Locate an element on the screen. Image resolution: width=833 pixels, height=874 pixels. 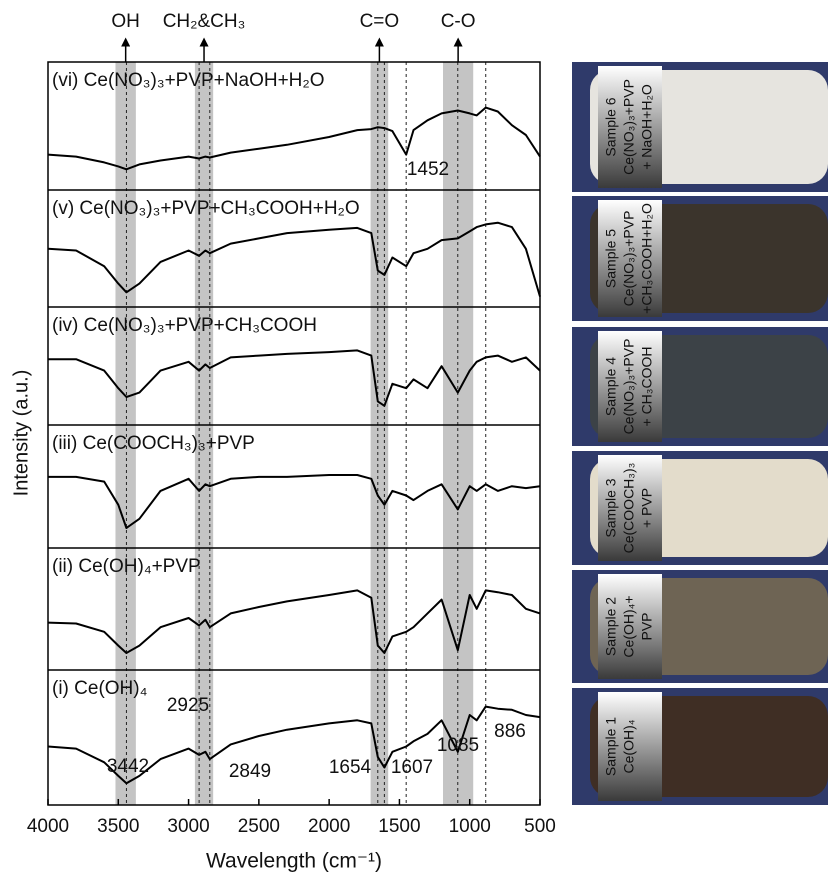
x-tick-label: 3500 is located at coordinates (118, 826).